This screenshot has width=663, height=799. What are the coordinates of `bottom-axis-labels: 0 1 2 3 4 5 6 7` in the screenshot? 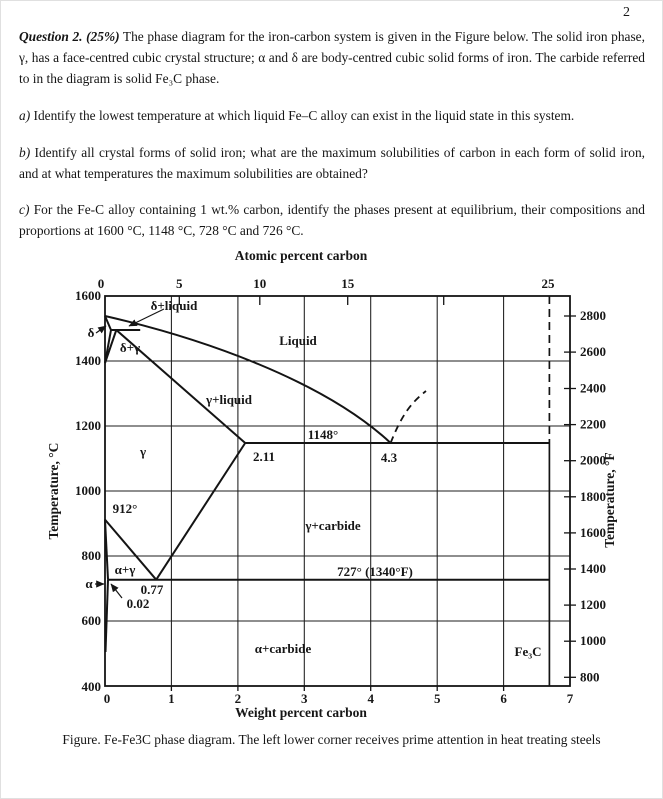 It's located at (339, 698).